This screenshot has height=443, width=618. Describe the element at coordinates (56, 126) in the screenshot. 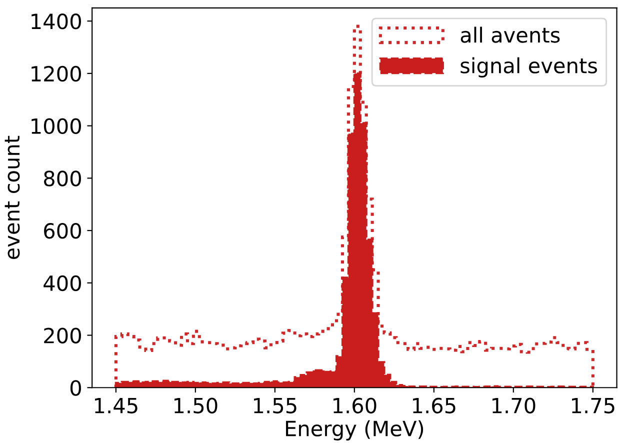

I see `y-tick-label: 1000` at that location.